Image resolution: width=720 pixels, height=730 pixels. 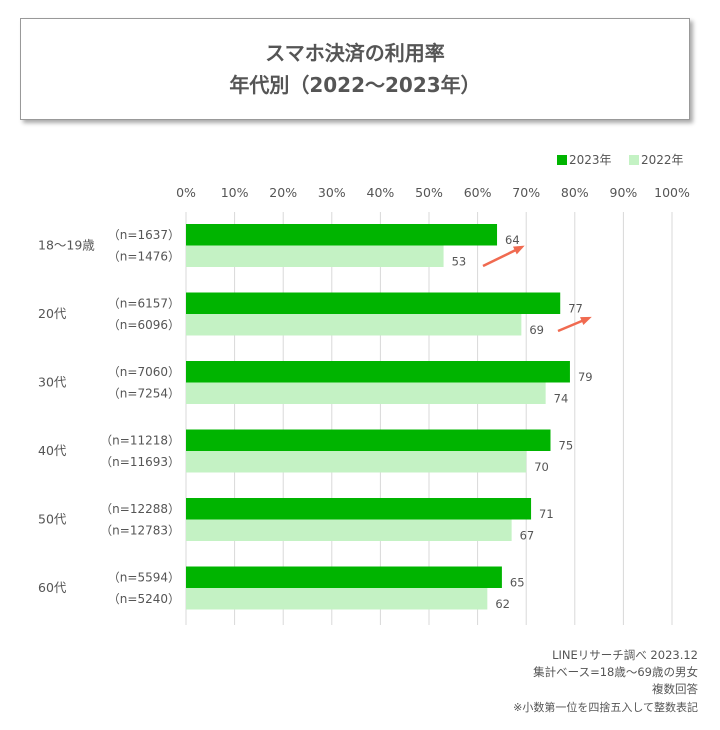 I want to click on sample-size-label: （n=5240）, so click(x=144, y=599).